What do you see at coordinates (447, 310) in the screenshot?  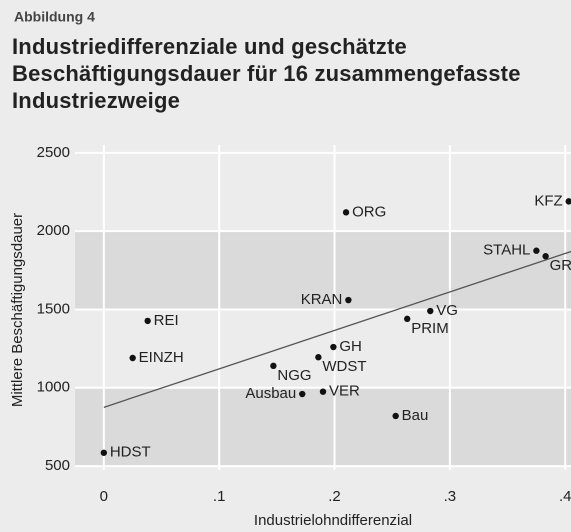 I see `point-label: VG` at bounding box center [447, 310].